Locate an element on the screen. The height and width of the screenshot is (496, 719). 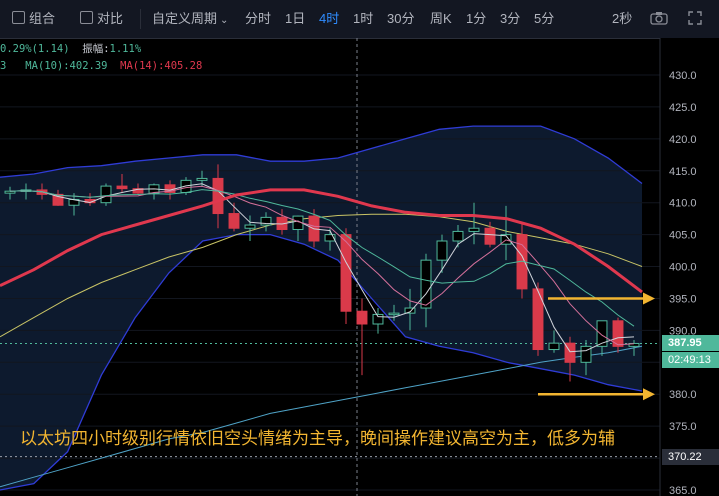
series-prefix: 3 is located at coordinates (3, 66).